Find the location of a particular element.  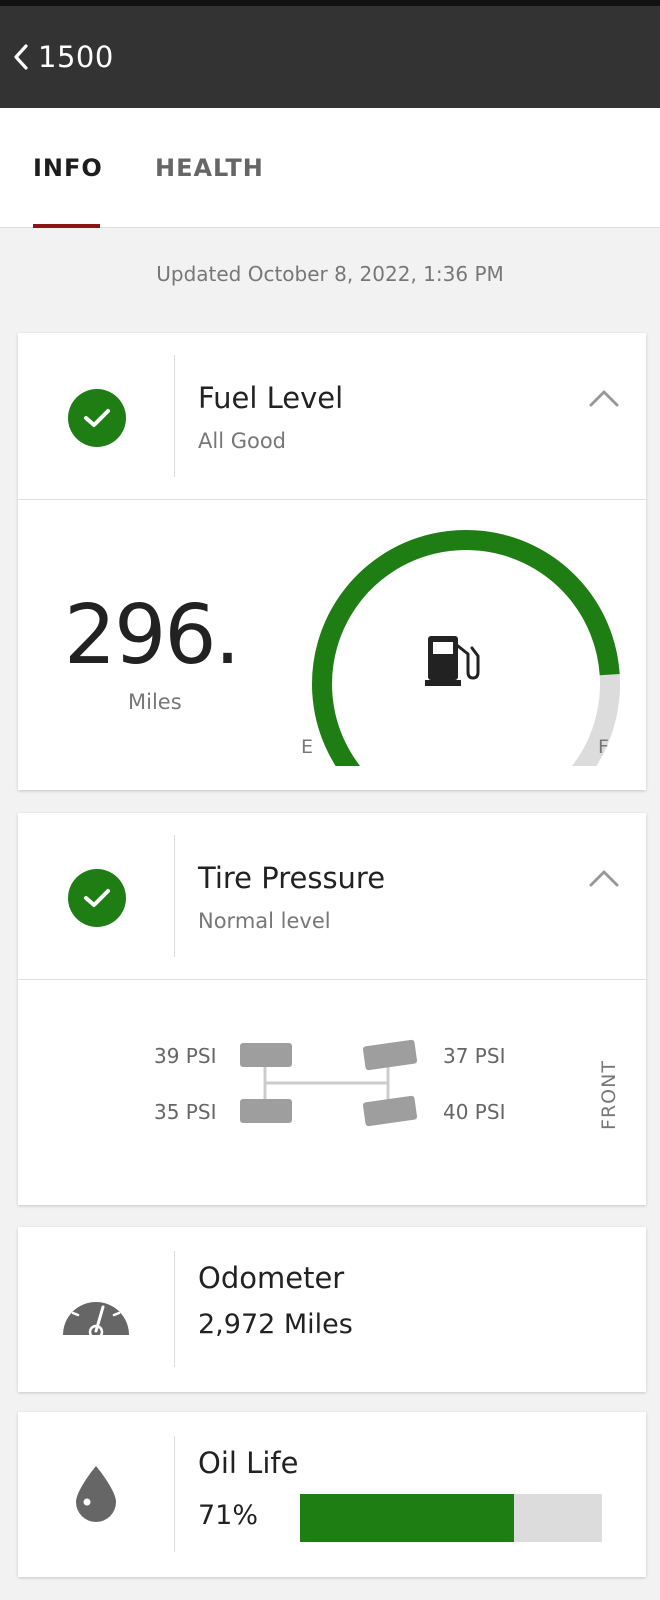

tire-rear-right-psi: 35 PSI is located at coordinates (185, 1112).